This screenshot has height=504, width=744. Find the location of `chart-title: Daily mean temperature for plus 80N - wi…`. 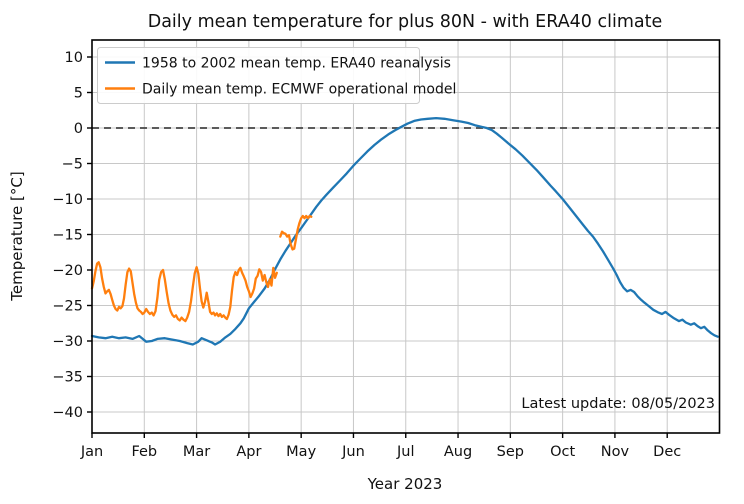

chart-title: Daily mean temperature for plus 80N - wi… is located at coordinates (405, 22).